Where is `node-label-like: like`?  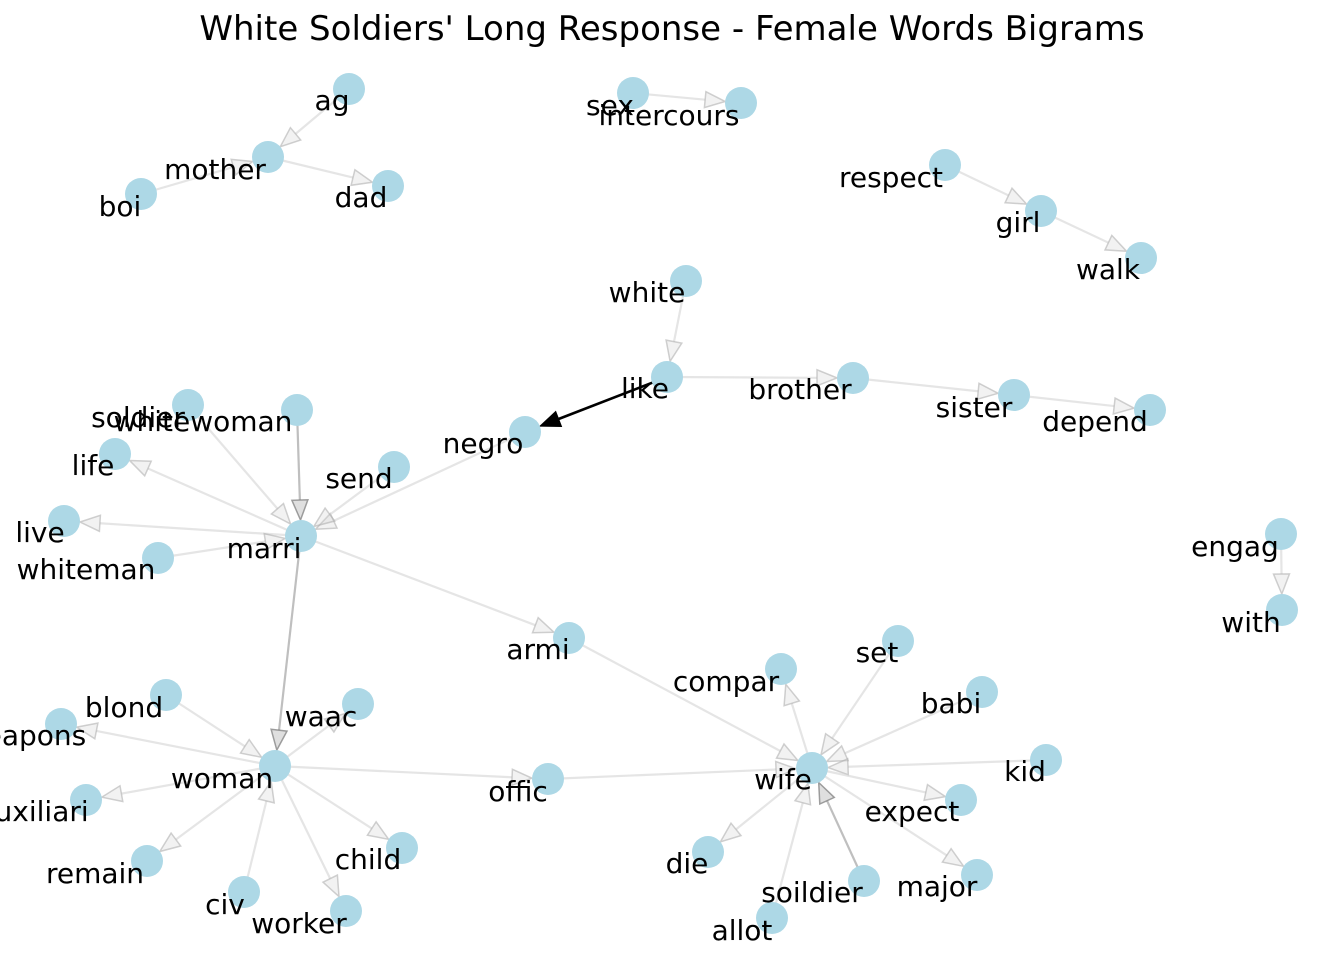
node-label-like: like is located at coordinates (645, 388).